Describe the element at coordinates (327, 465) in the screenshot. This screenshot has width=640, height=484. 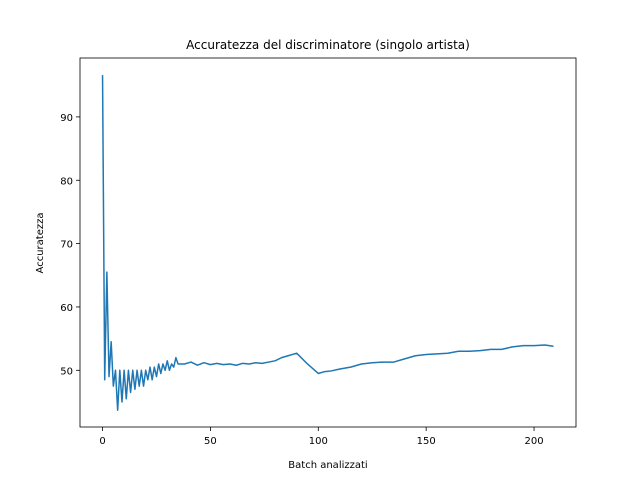
I see `x-axis-label: Batch analizzati` at that location.